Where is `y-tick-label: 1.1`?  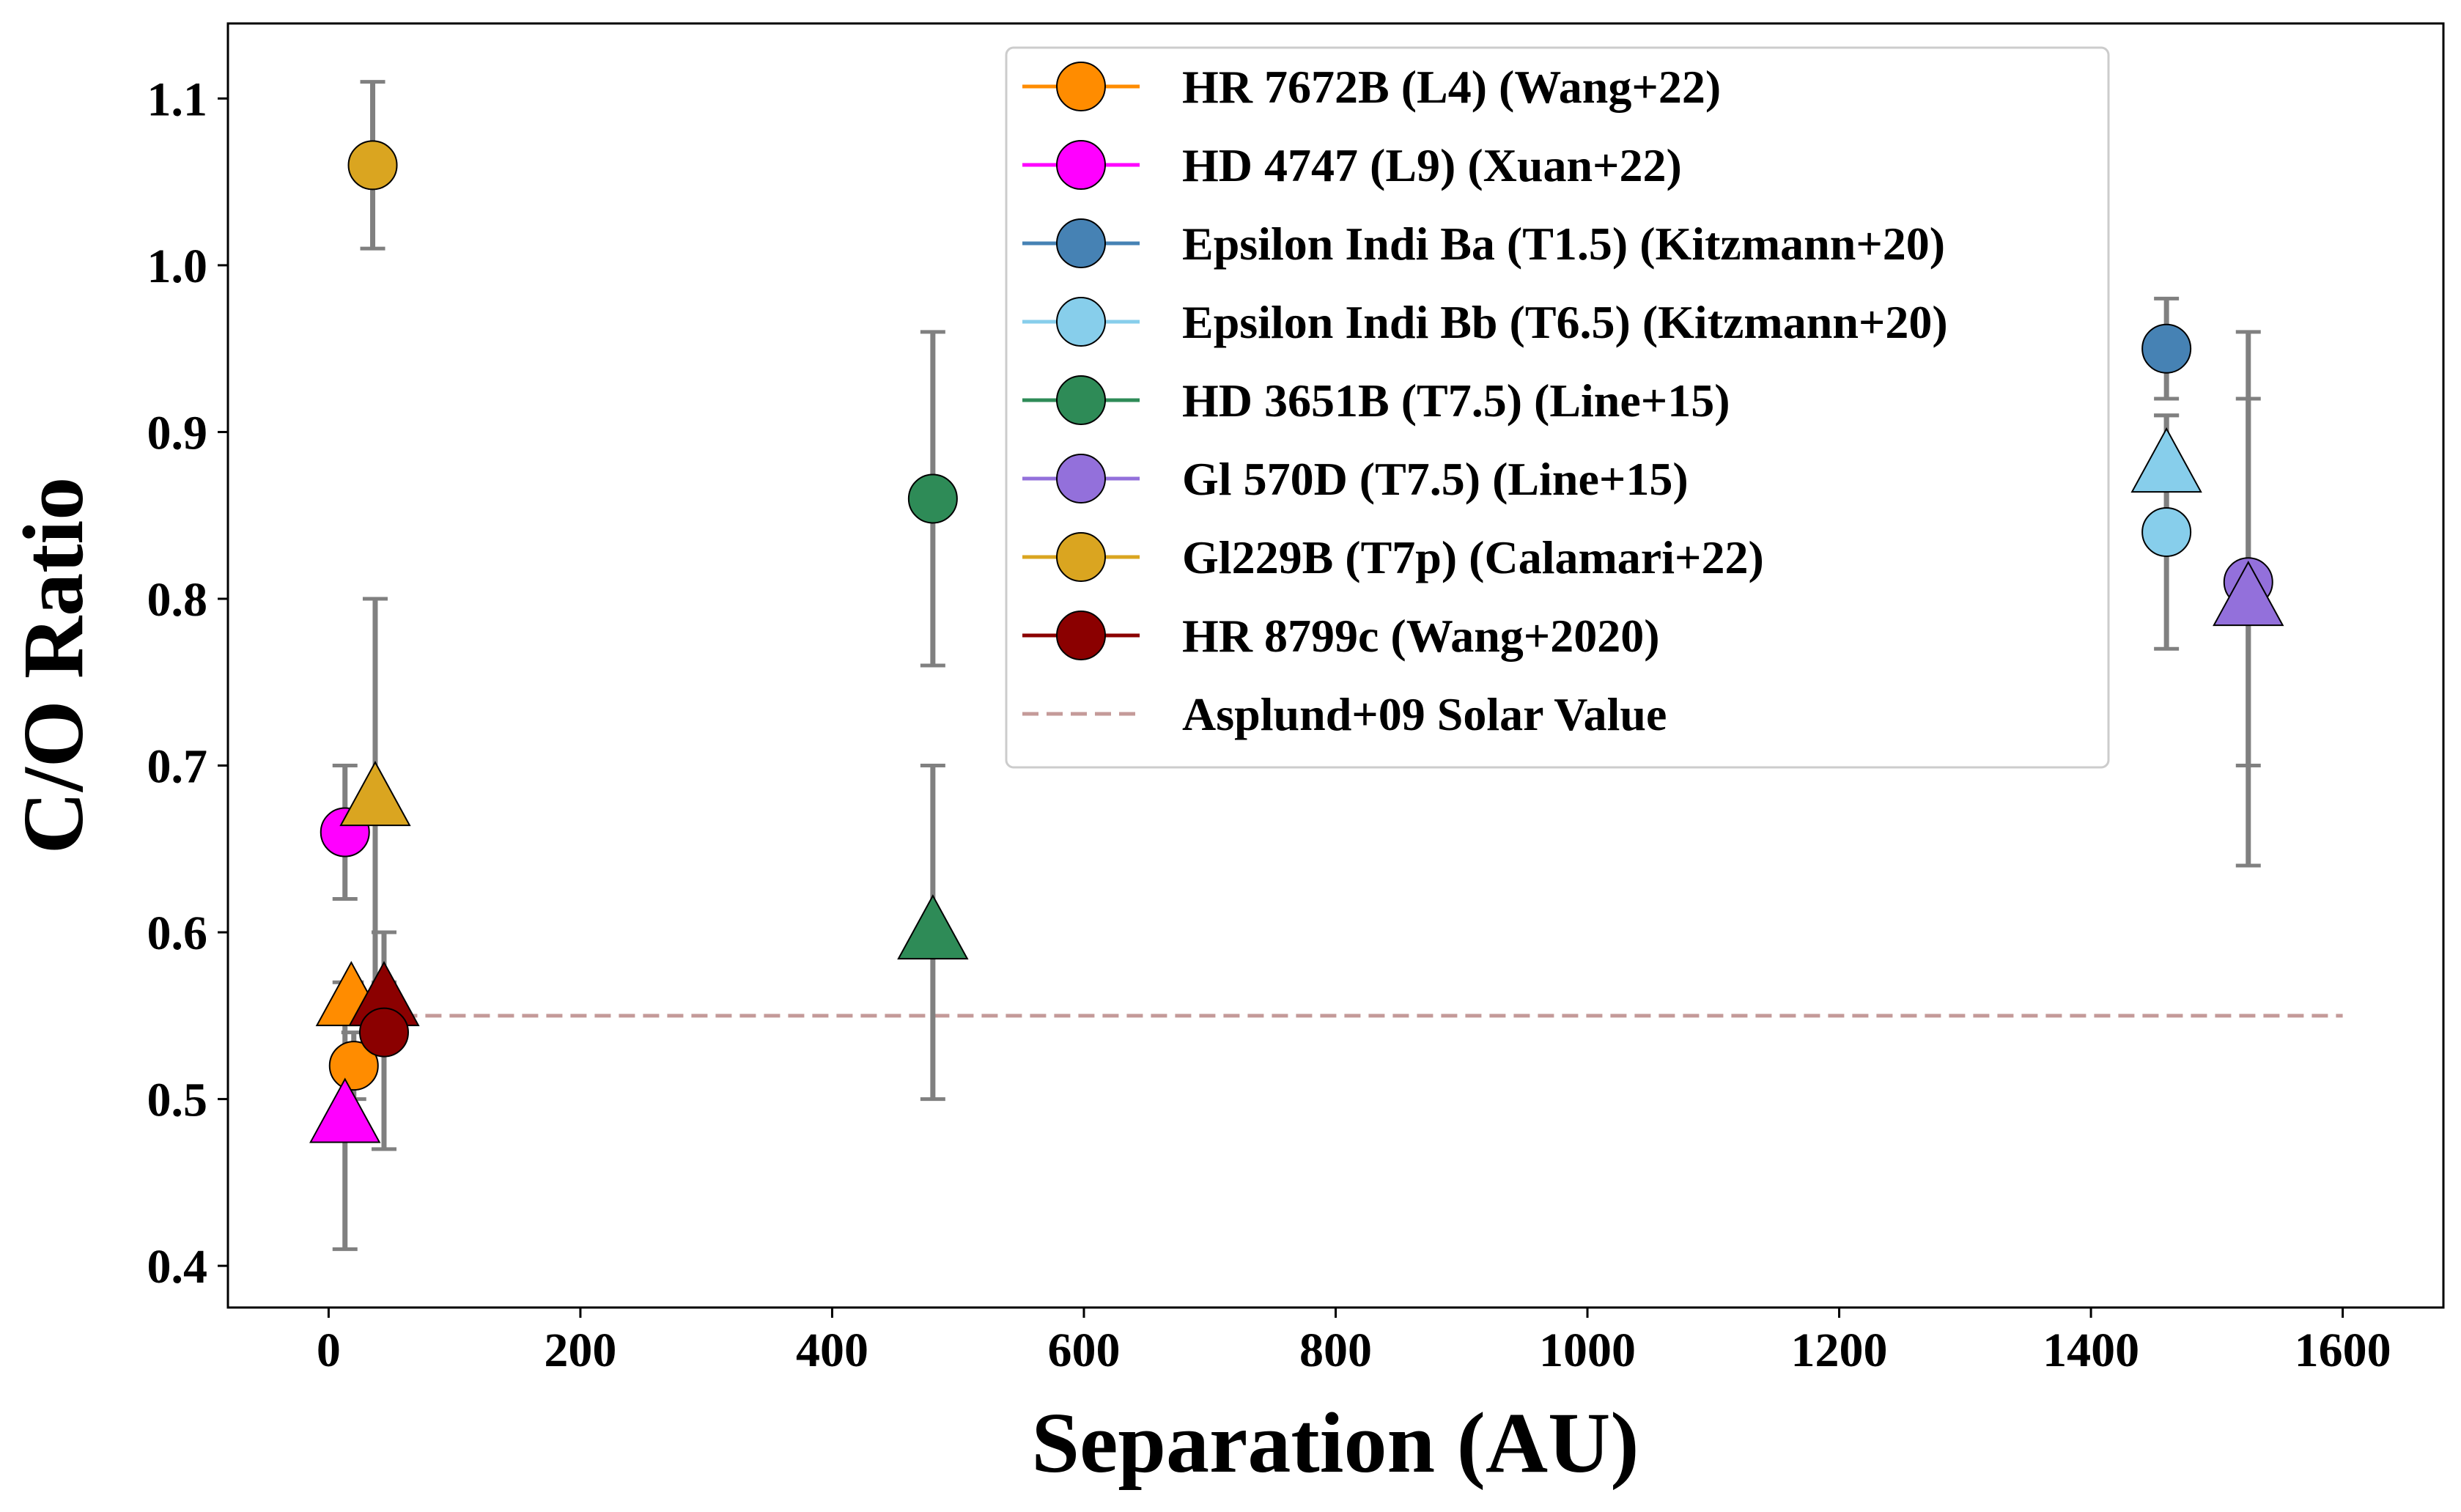 y-tick-label: 1.1 is located at coordinates (177, 99).